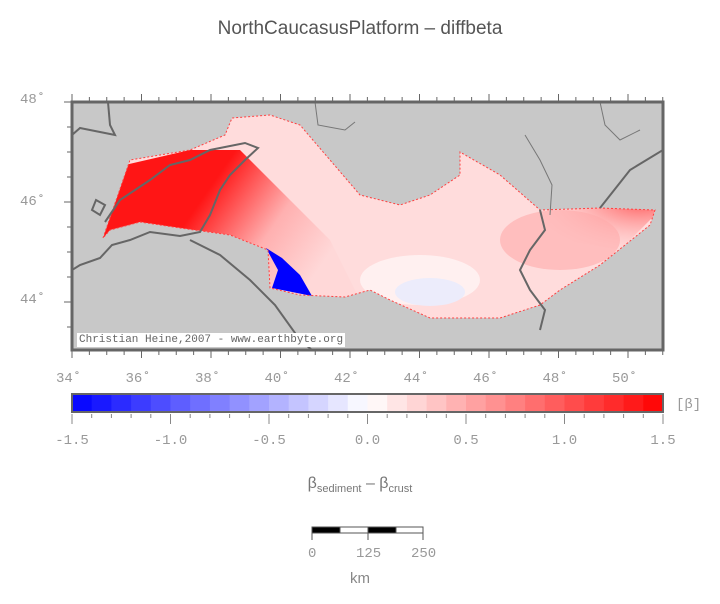 This screenshot has height=604, width=720. What do you see at coordinates (339, 489) in the screenshot?
I see `sub-sediment: sediment` at bounding box center [339, 489].